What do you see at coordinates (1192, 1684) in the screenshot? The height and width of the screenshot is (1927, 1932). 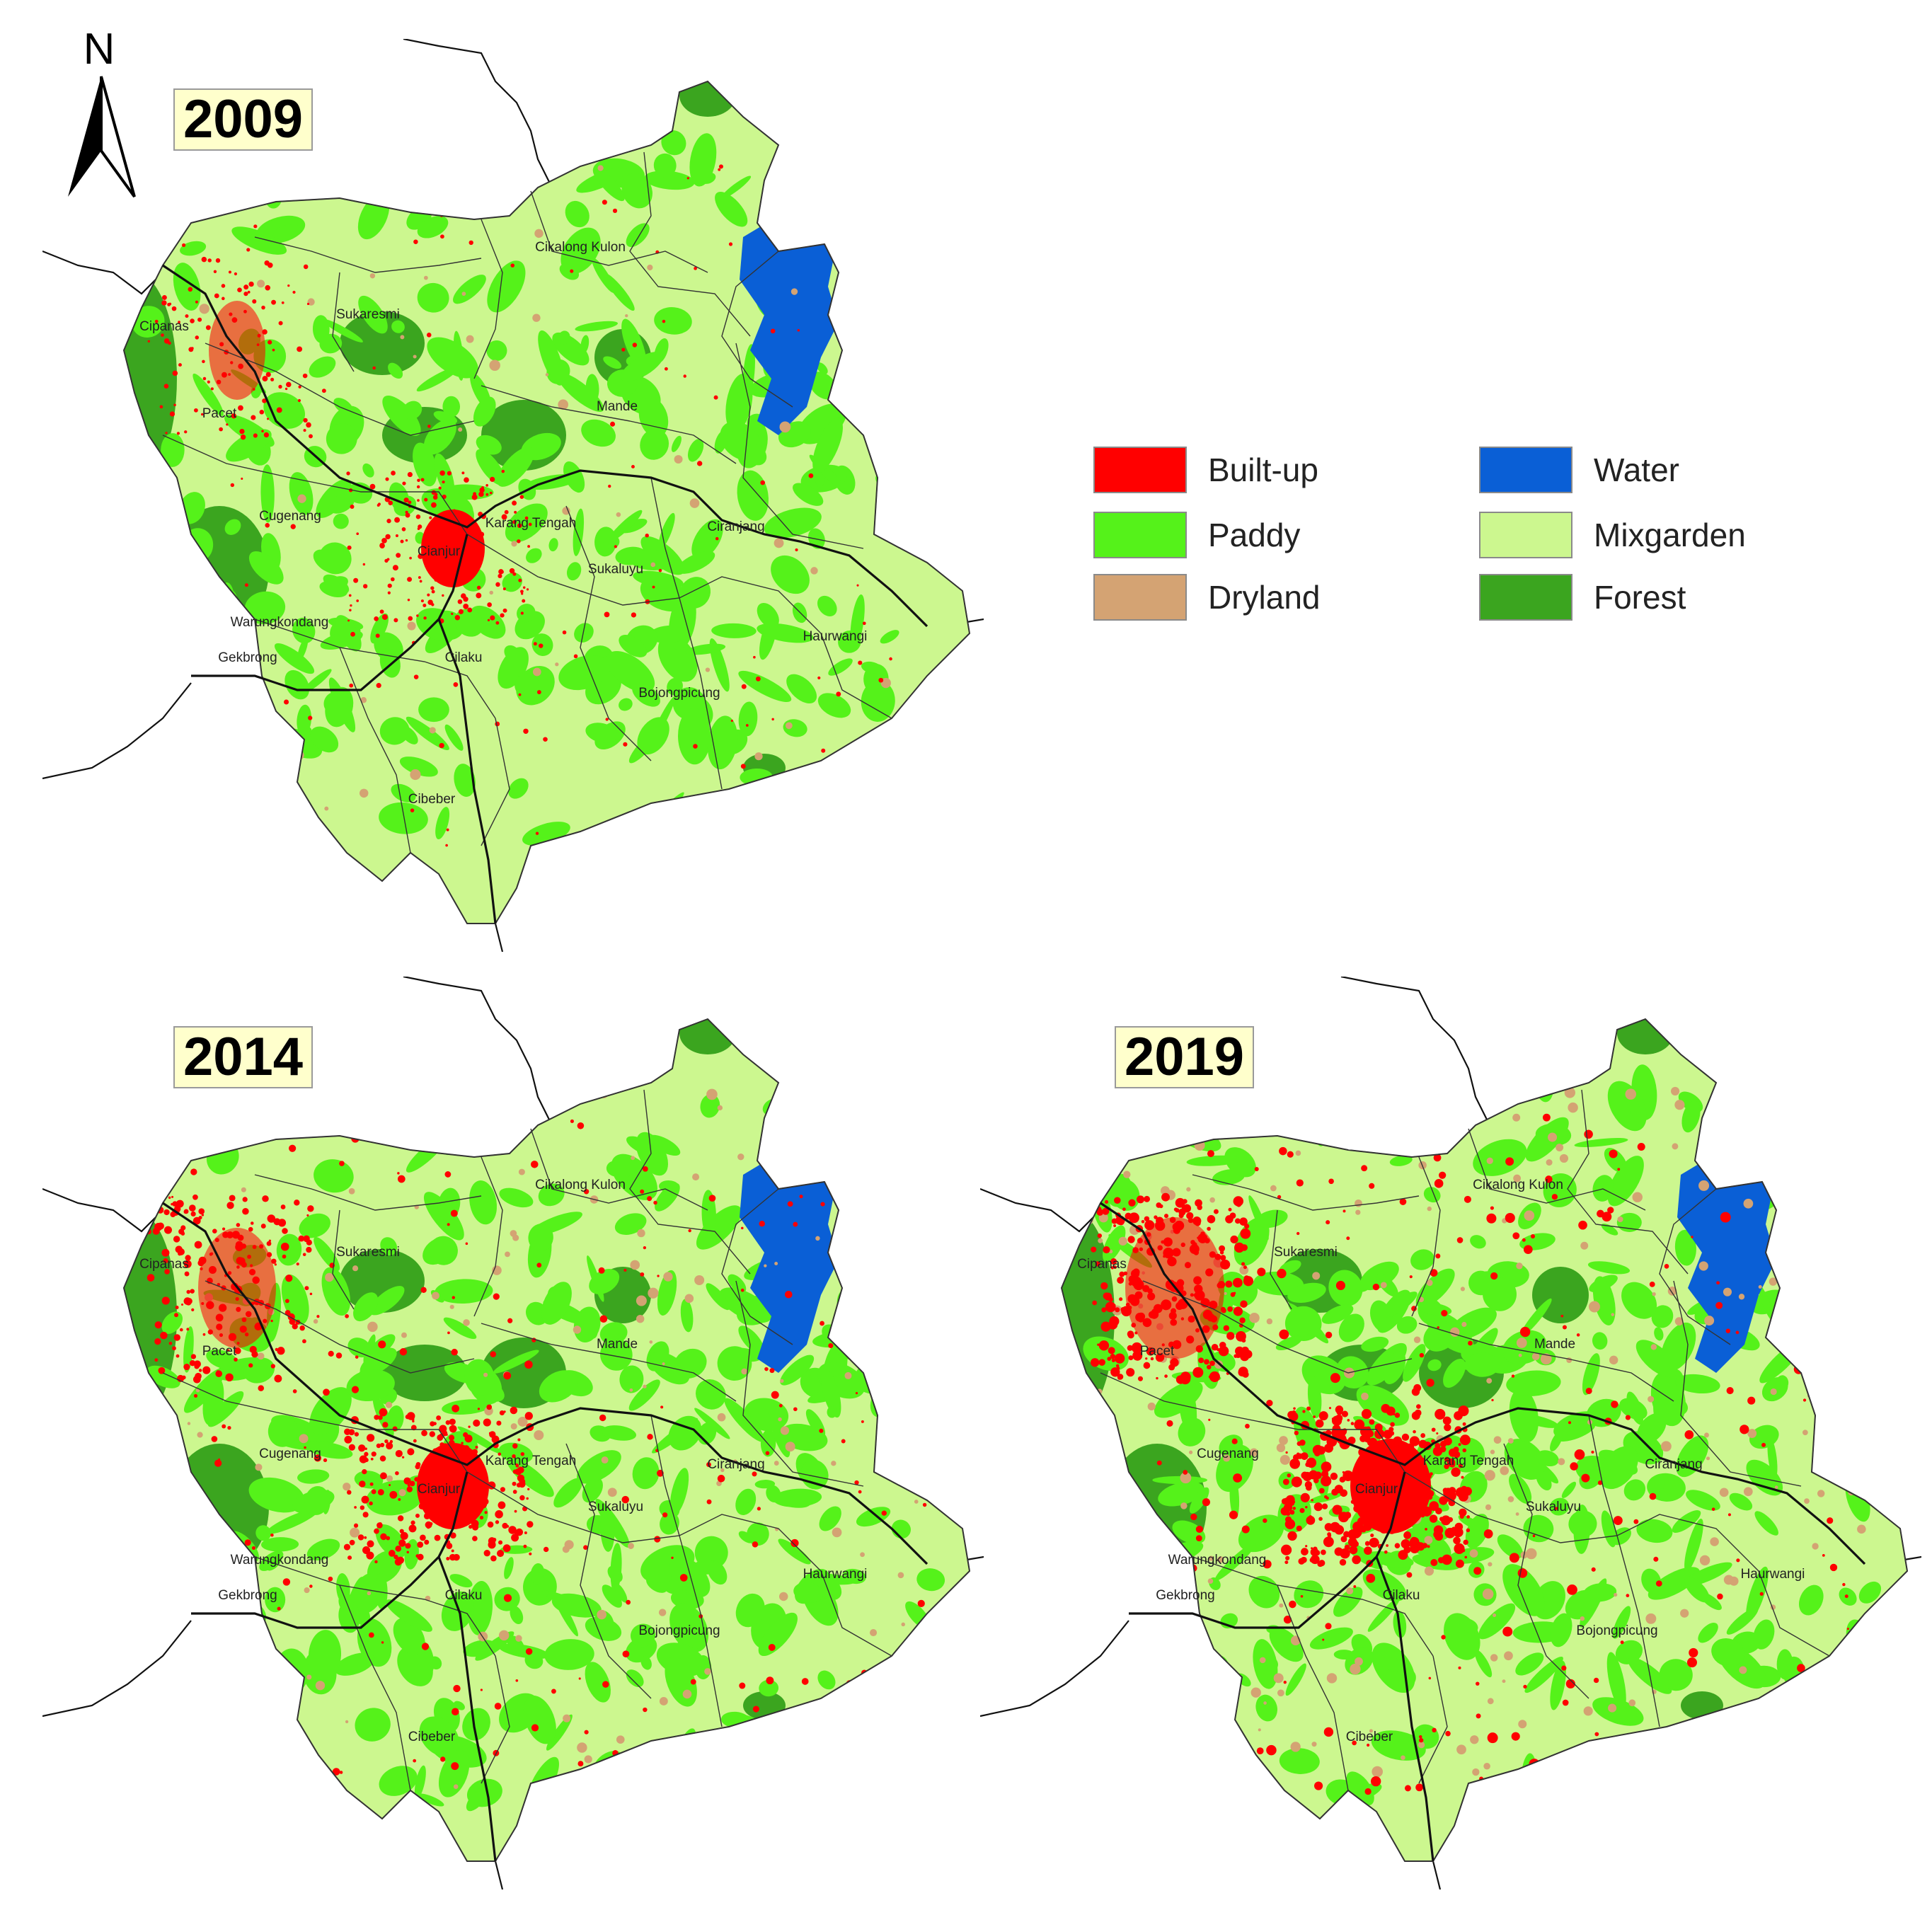 I see `forest-patch` at bounding box center [1192, 1684].